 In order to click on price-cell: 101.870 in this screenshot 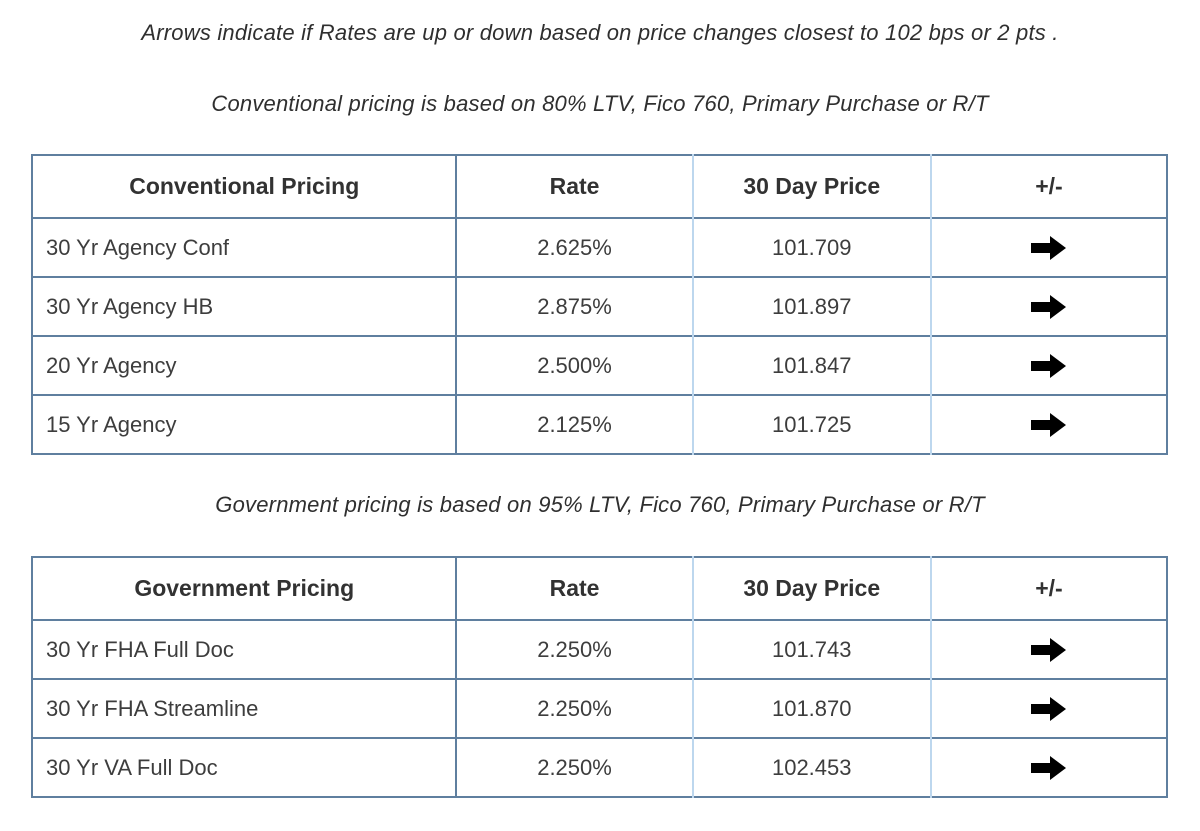, I will do `click(811, 708)`.